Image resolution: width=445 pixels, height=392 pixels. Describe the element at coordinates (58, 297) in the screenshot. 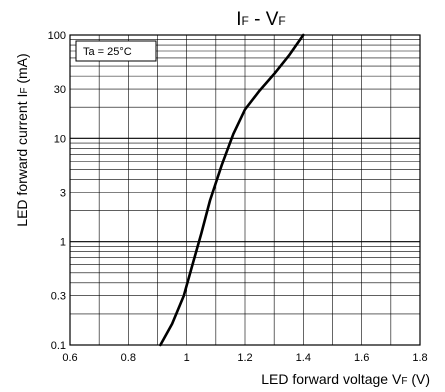

I see `y-tick-label: 0.3` at that location.